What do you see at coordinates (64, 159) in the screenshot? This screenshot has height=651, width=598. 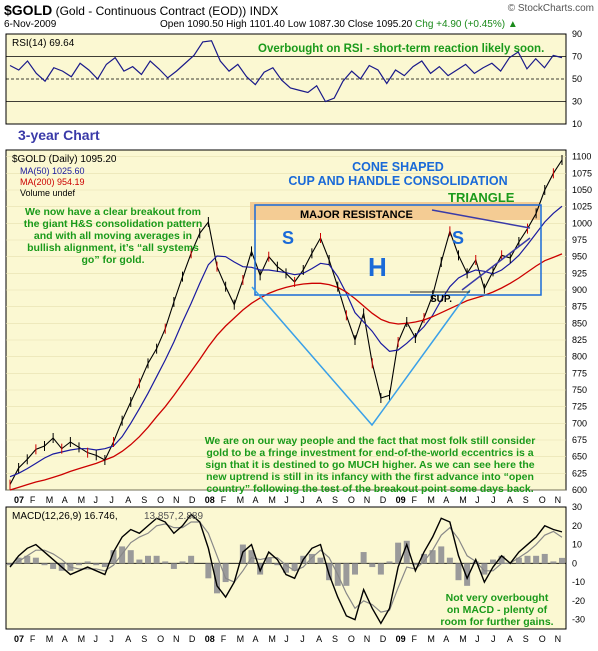 I see `legend-main: $GOLD (Daily) 1095.20` at bounding box center [64, 159].